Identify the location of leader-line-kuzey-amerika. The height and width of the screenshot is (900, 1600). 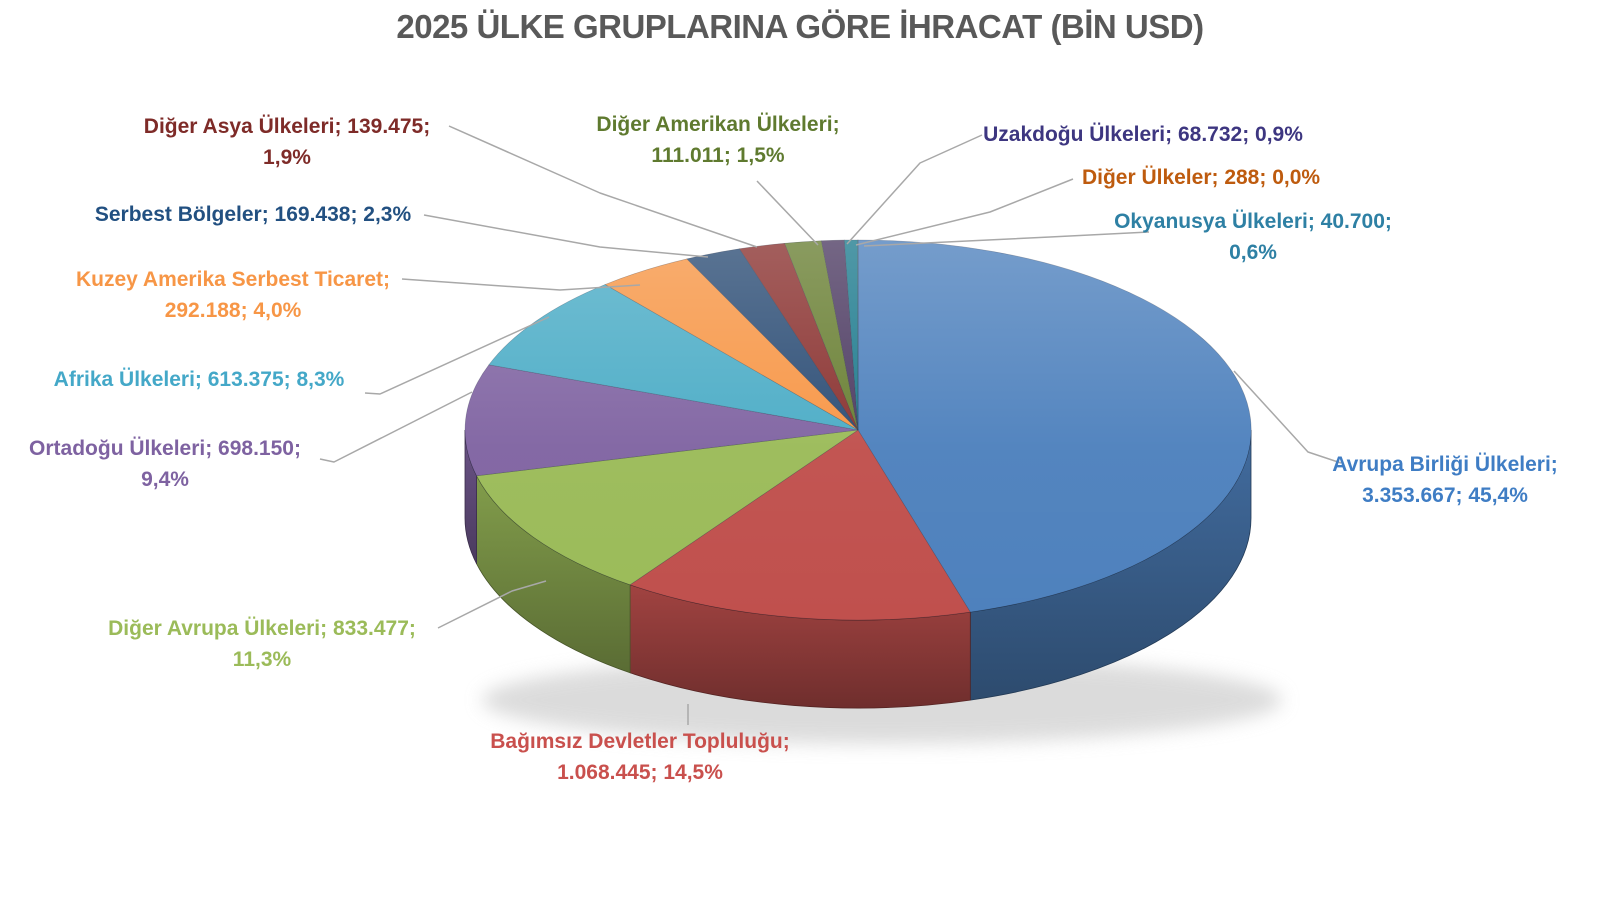
(521, 284).